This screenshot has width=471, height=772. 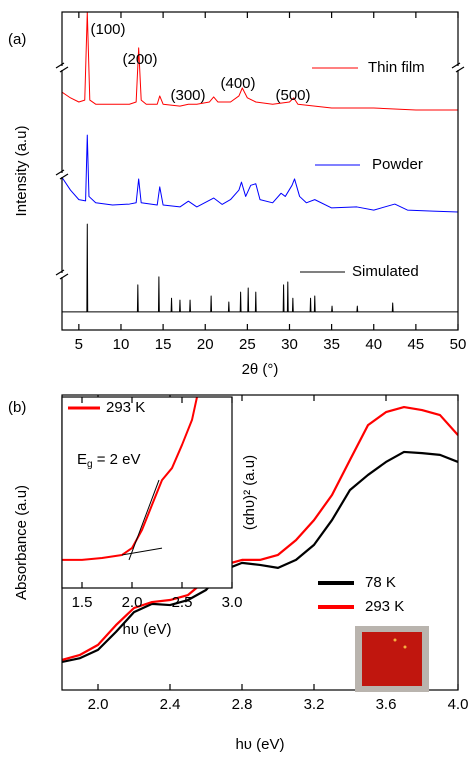 What do you see at coordinates (170, 704) in the screenshot?
I see `x-tick-label: 2.4` at bounding box center [170, 704].